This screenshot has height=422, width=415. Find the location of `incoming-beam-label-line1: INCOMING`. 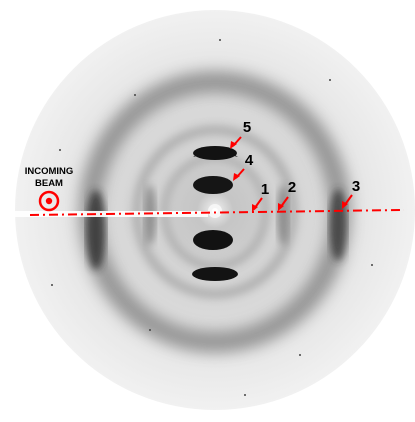

incoming-beam-label-line1: INCOMING is located at coordinates (49, 171).